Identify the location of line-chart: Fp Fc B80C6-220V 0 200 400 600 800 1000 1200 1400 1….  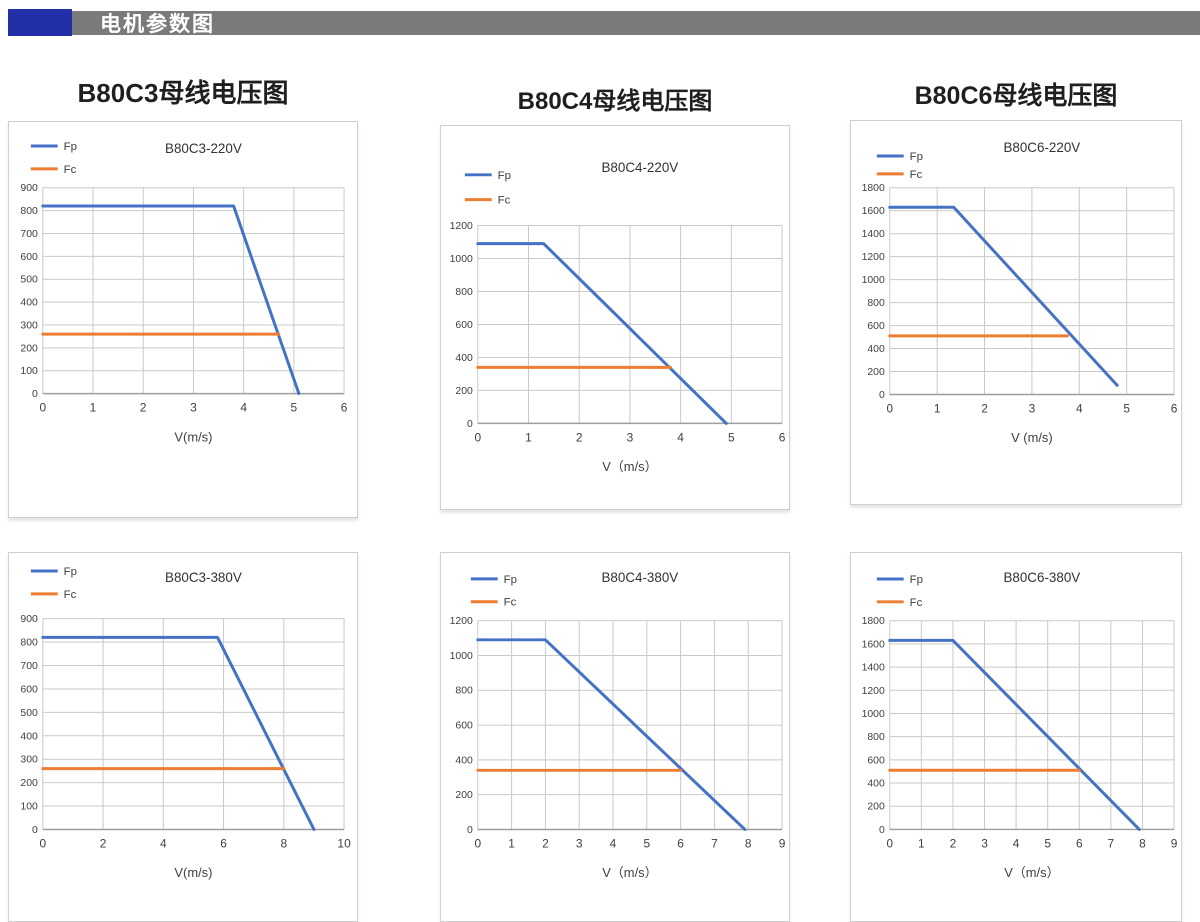
(1020, 292).